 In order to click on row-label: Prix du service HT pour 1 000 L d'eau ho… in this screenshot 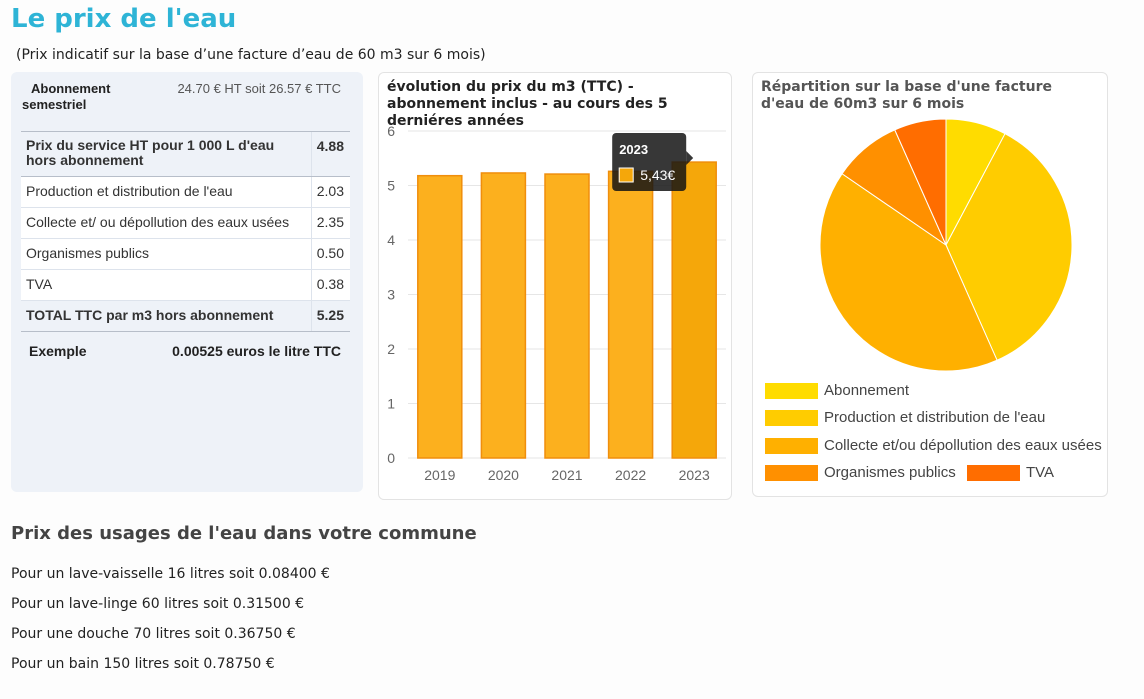, I will do `click(166, 154)`.